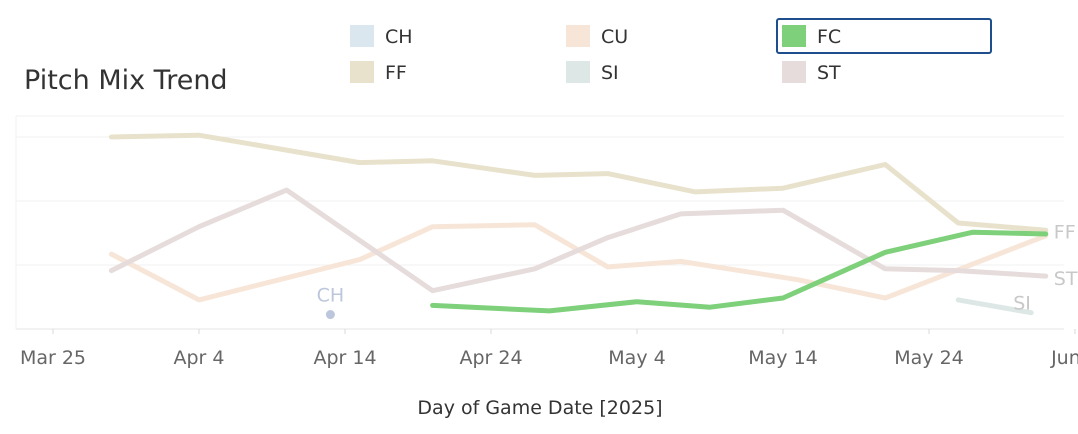 The image size is (1078, 434). I want to click on x-axis-label: Day of Game Date [2025], so click(539, 408).